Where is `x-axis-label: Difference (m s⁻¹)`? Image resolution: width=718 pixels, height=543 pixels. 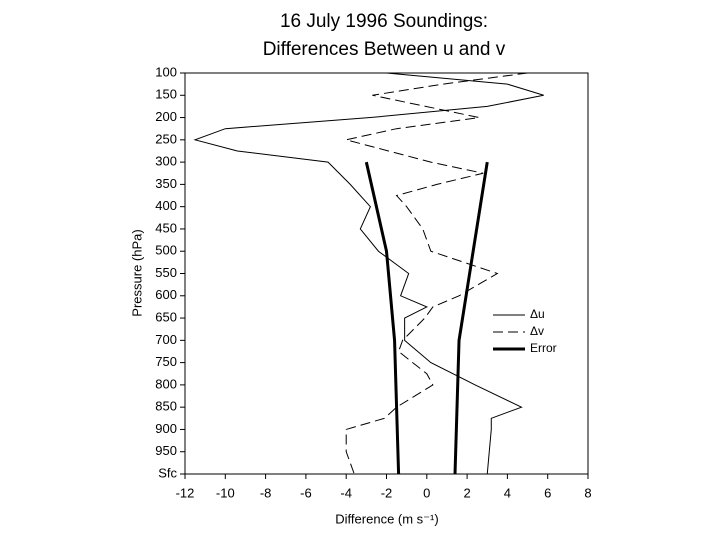
x-axis-label: Difference (m s⁻¹) is located at coordinates (386, 518).